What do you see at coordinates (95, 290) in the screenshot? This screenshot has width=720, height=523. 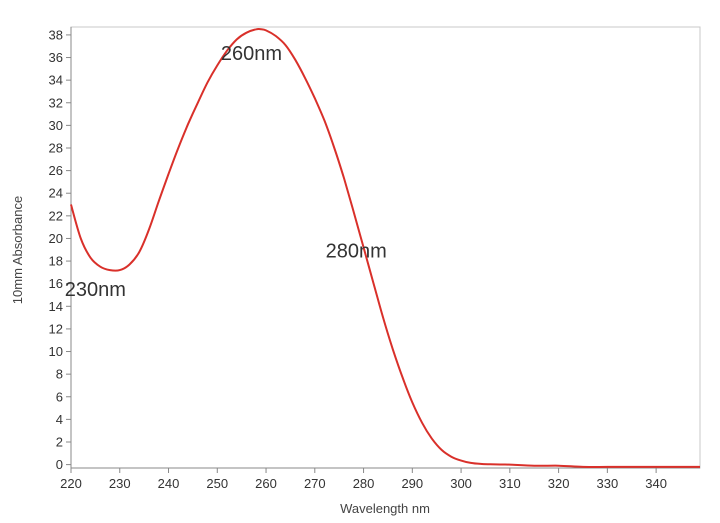 I see `peak-annotation: 230nm` at bounding box center [95, 290].